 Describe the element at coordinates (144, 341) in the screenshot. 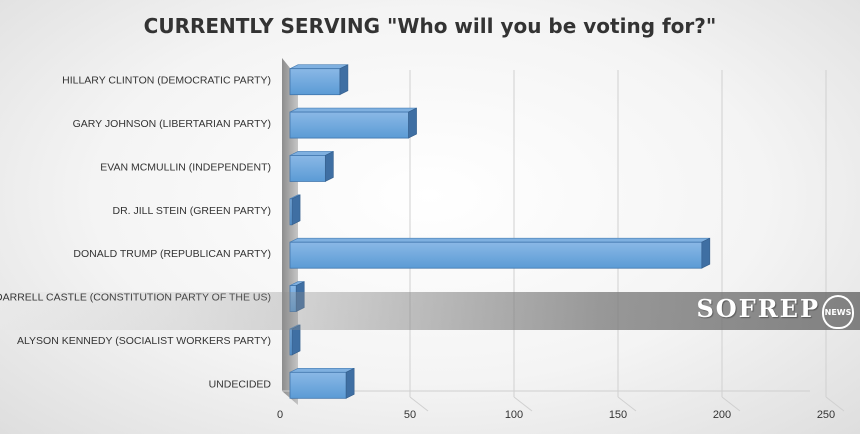

I see `category-label: ALYSON KENNEDY (SOCIALIST WORKERS PARTY)` at that location.